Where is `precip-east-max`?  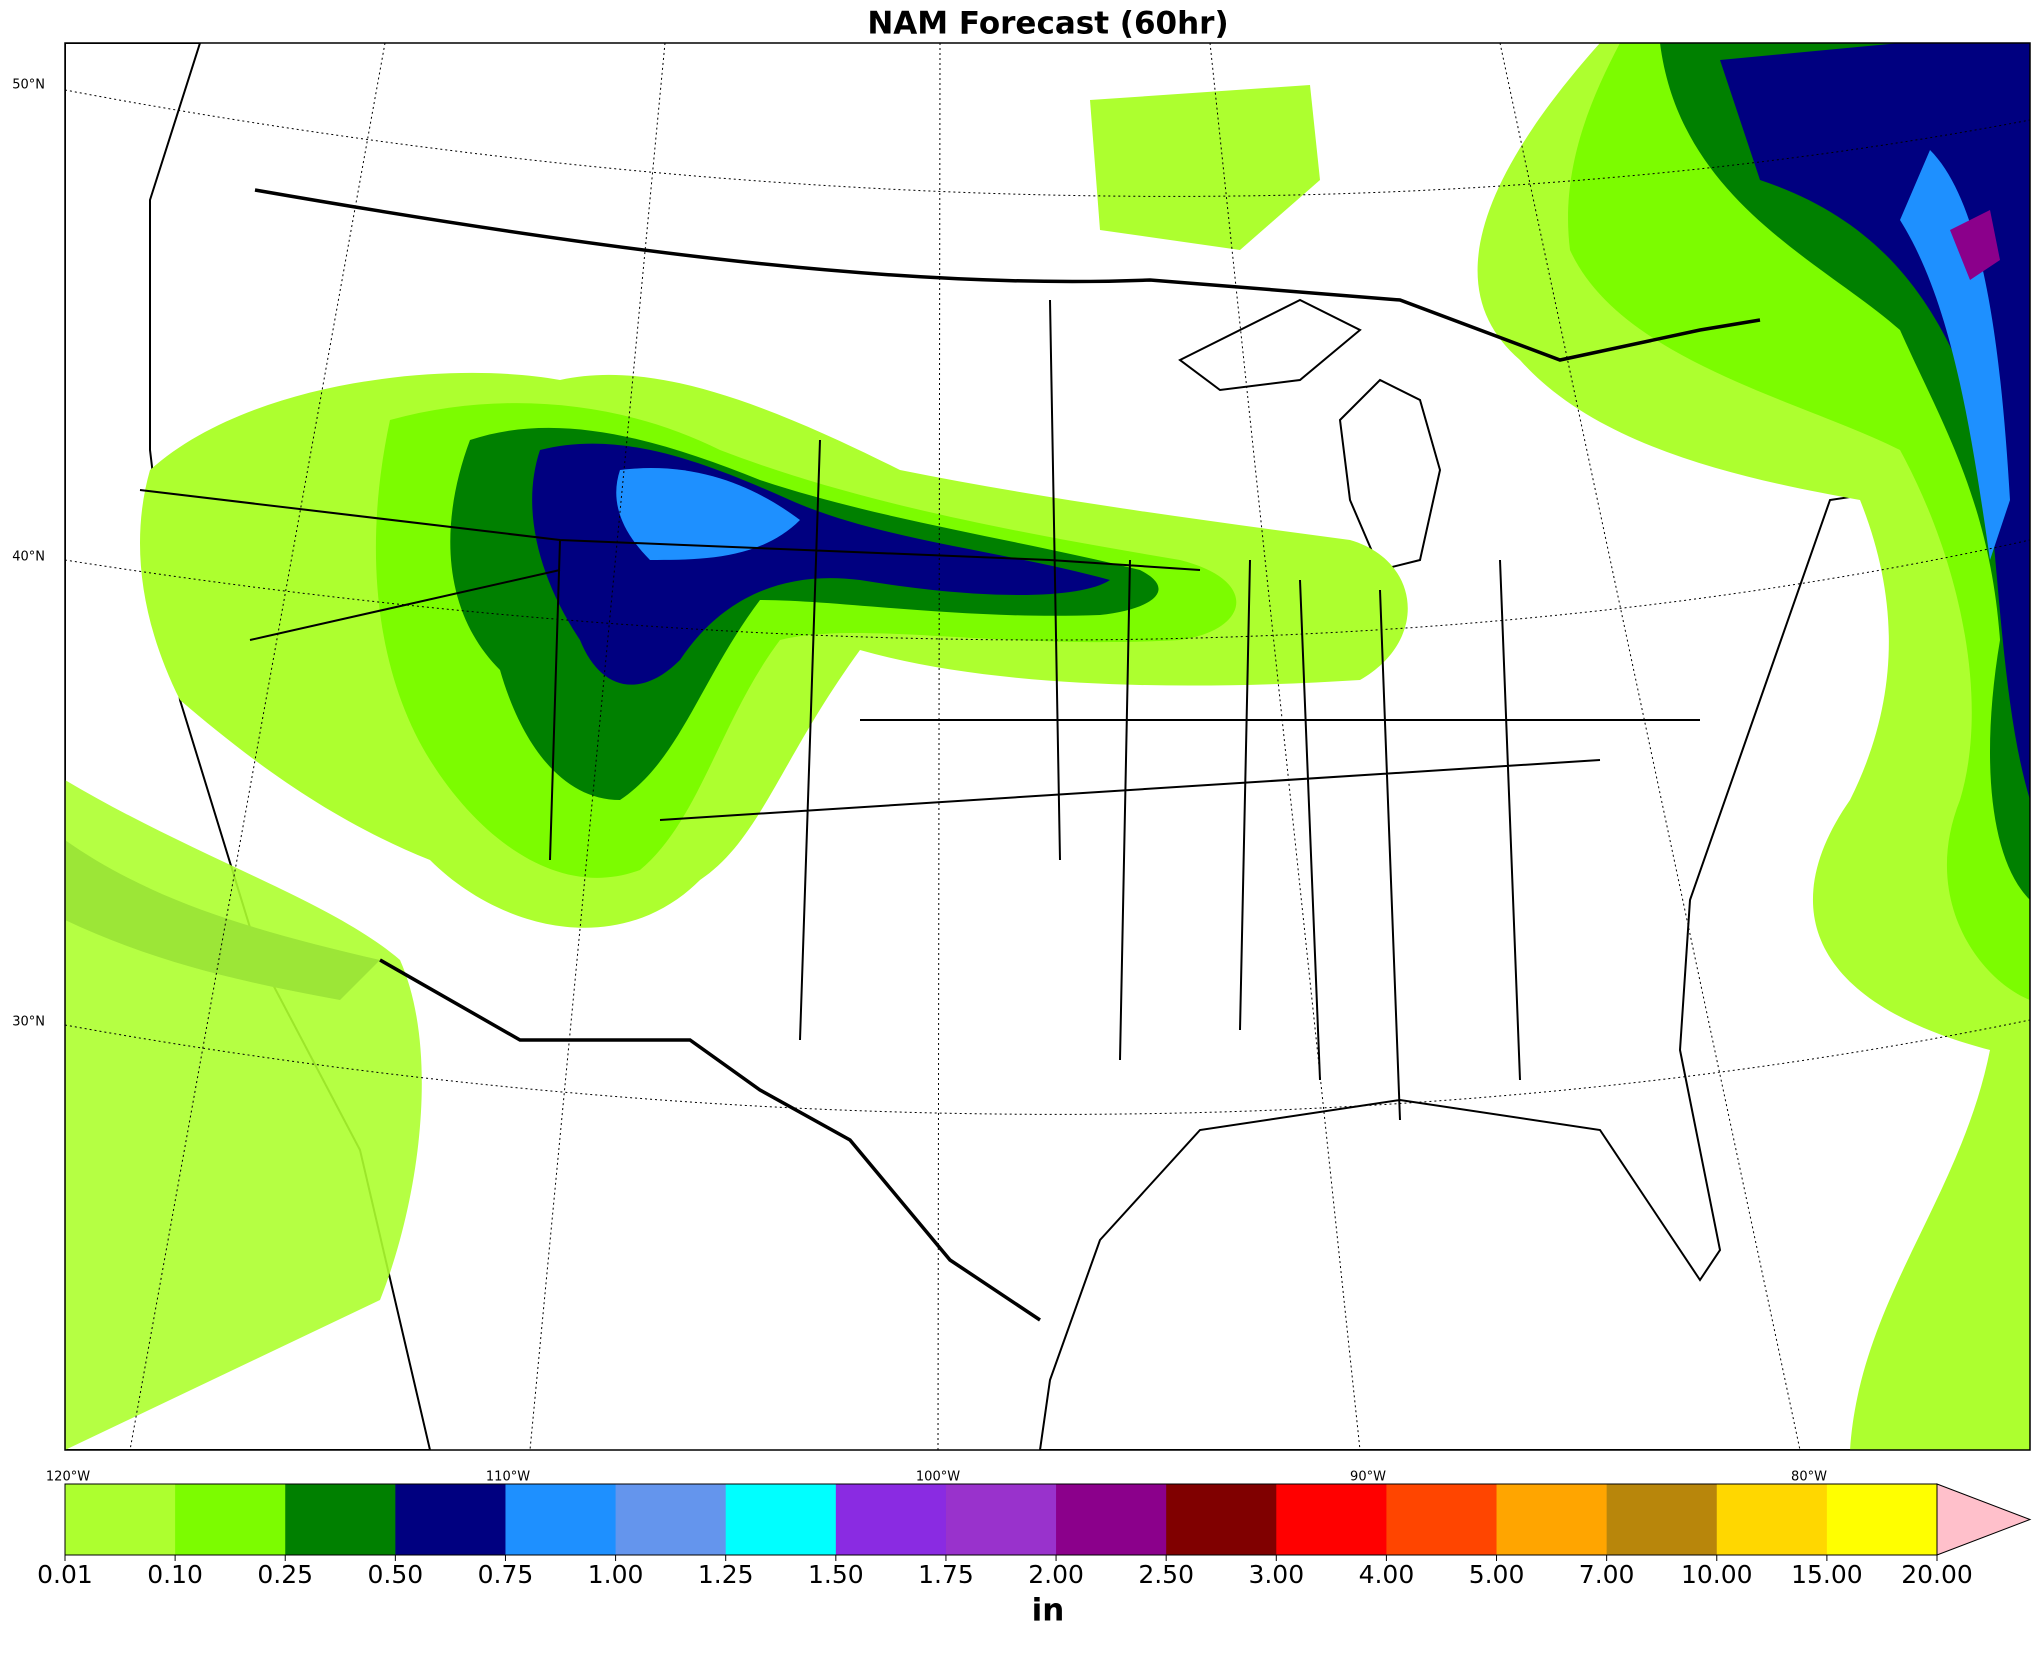 precip-east-max is located at coordinates (1975, 245).